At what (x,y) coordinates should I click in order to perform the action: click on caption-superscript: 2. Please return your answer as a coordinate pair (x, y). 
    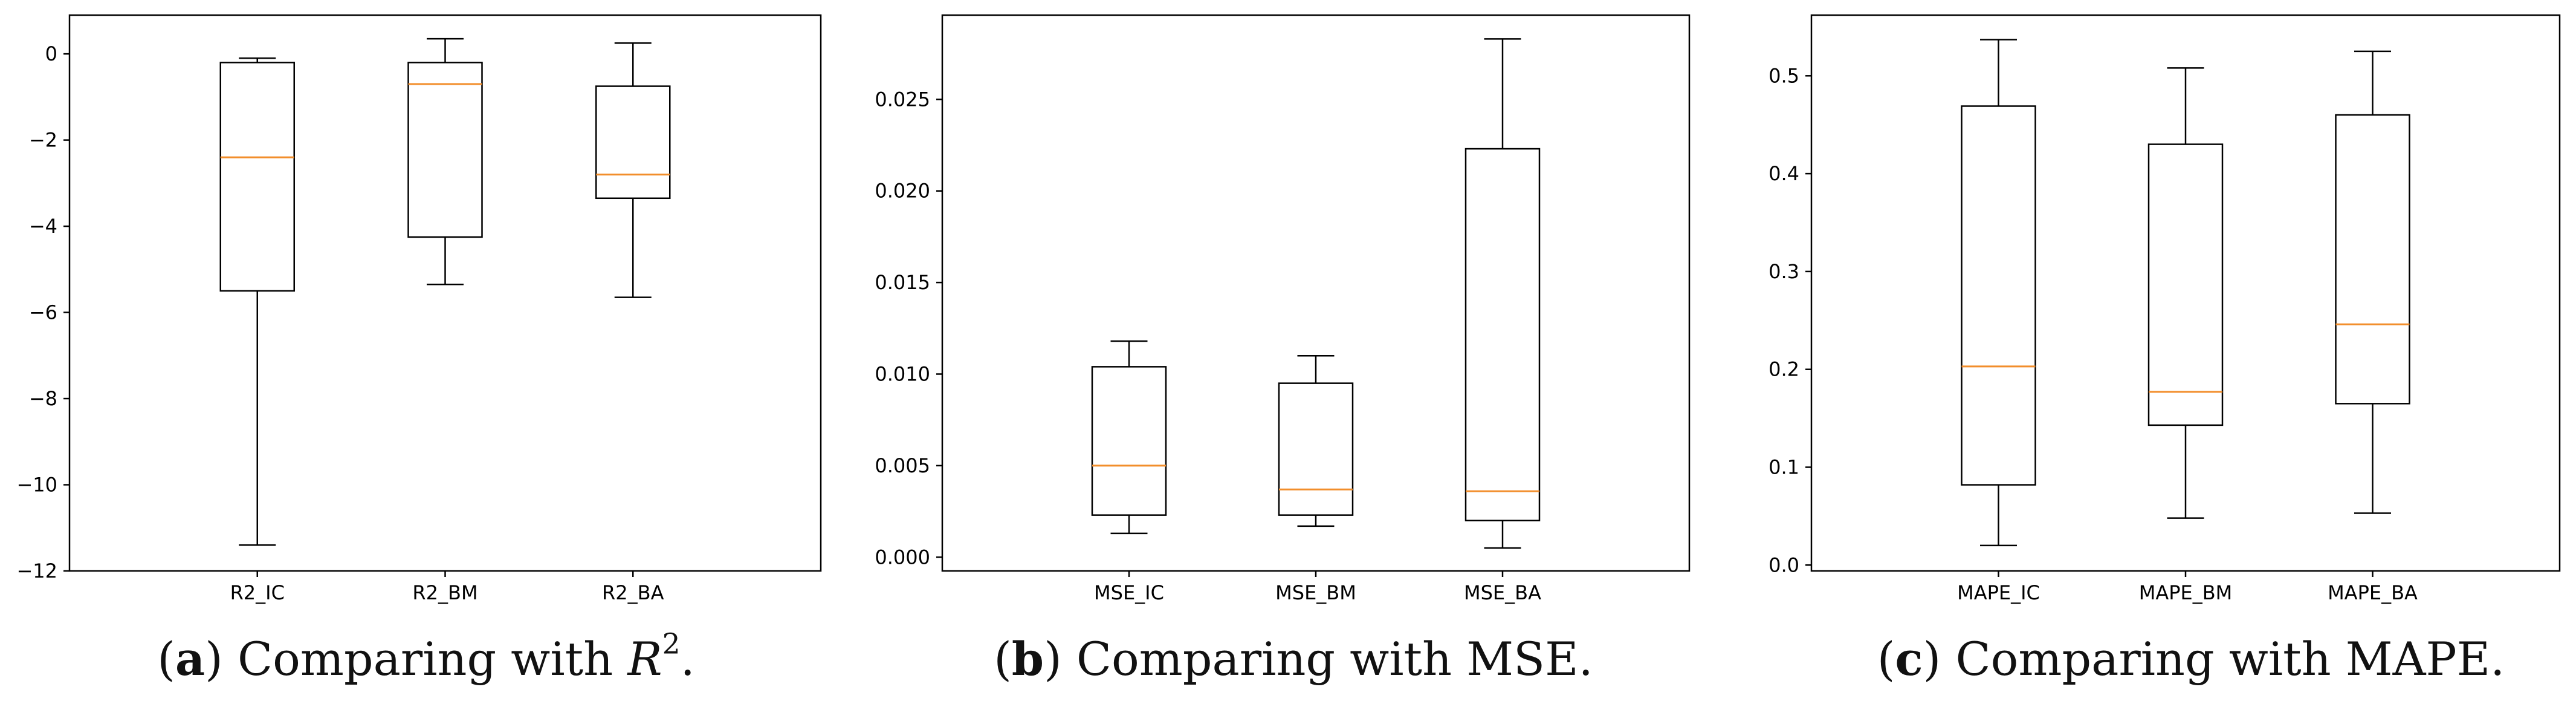
    Looking at the image, I should click on (671, 644).